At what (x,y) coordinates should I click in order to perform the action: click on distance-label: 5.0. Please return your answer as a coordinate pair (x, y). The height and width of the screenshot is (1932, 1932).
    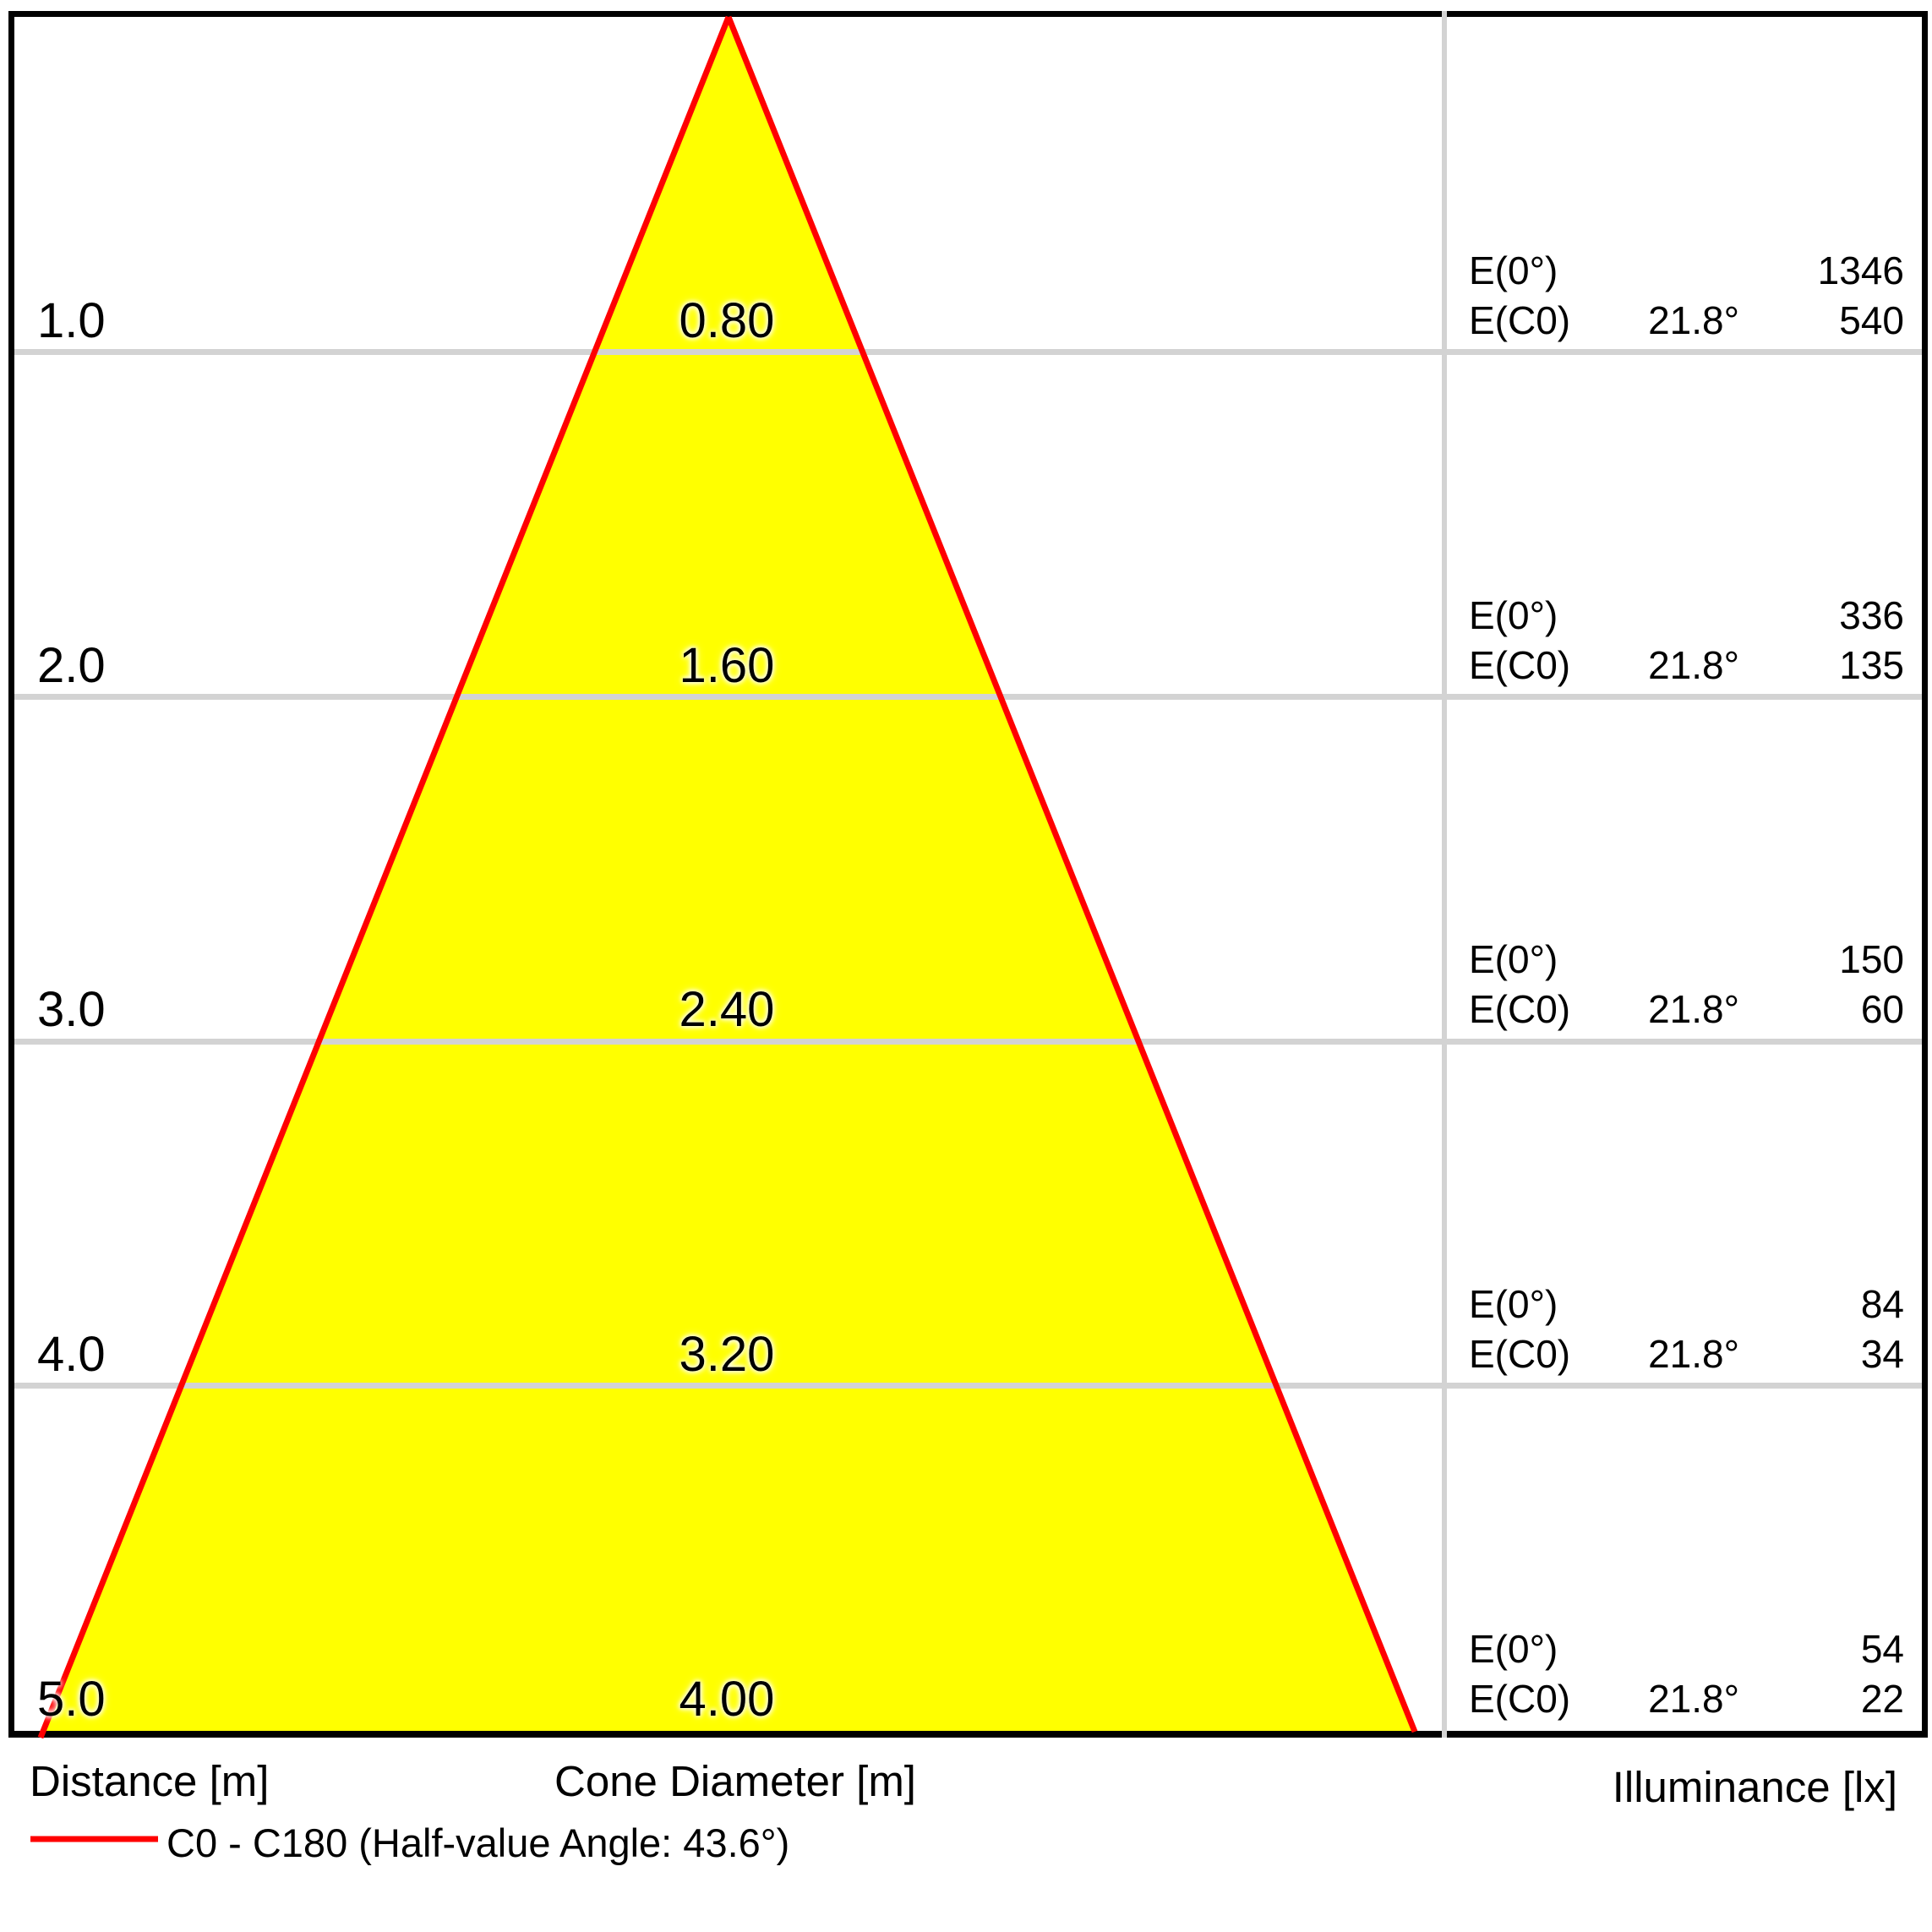
    Looking at the image, I should click on (71, 1699).